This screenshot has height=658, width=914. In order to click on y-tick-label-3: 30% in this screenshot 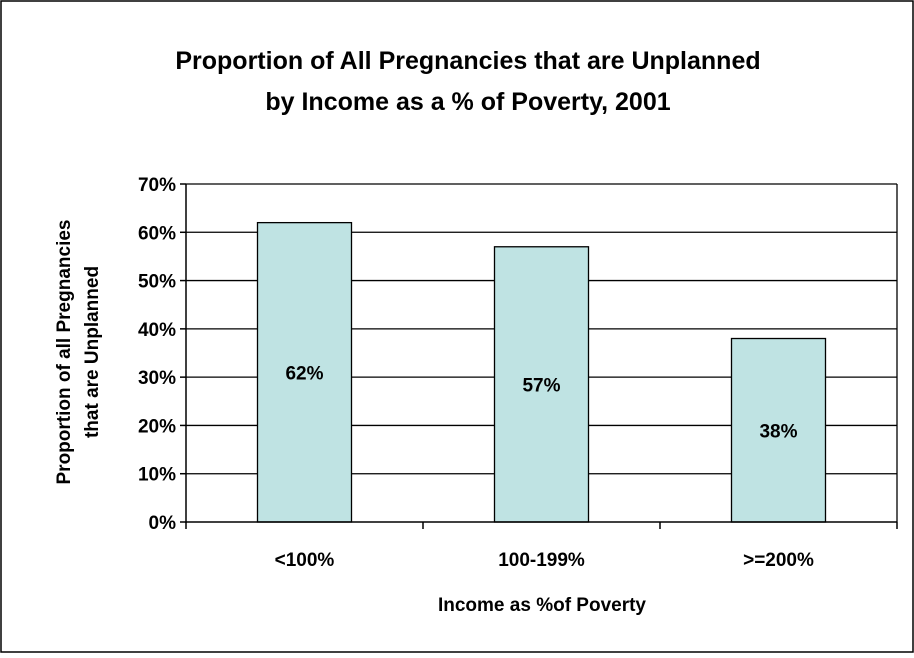, I will do `click(157, 378)`.